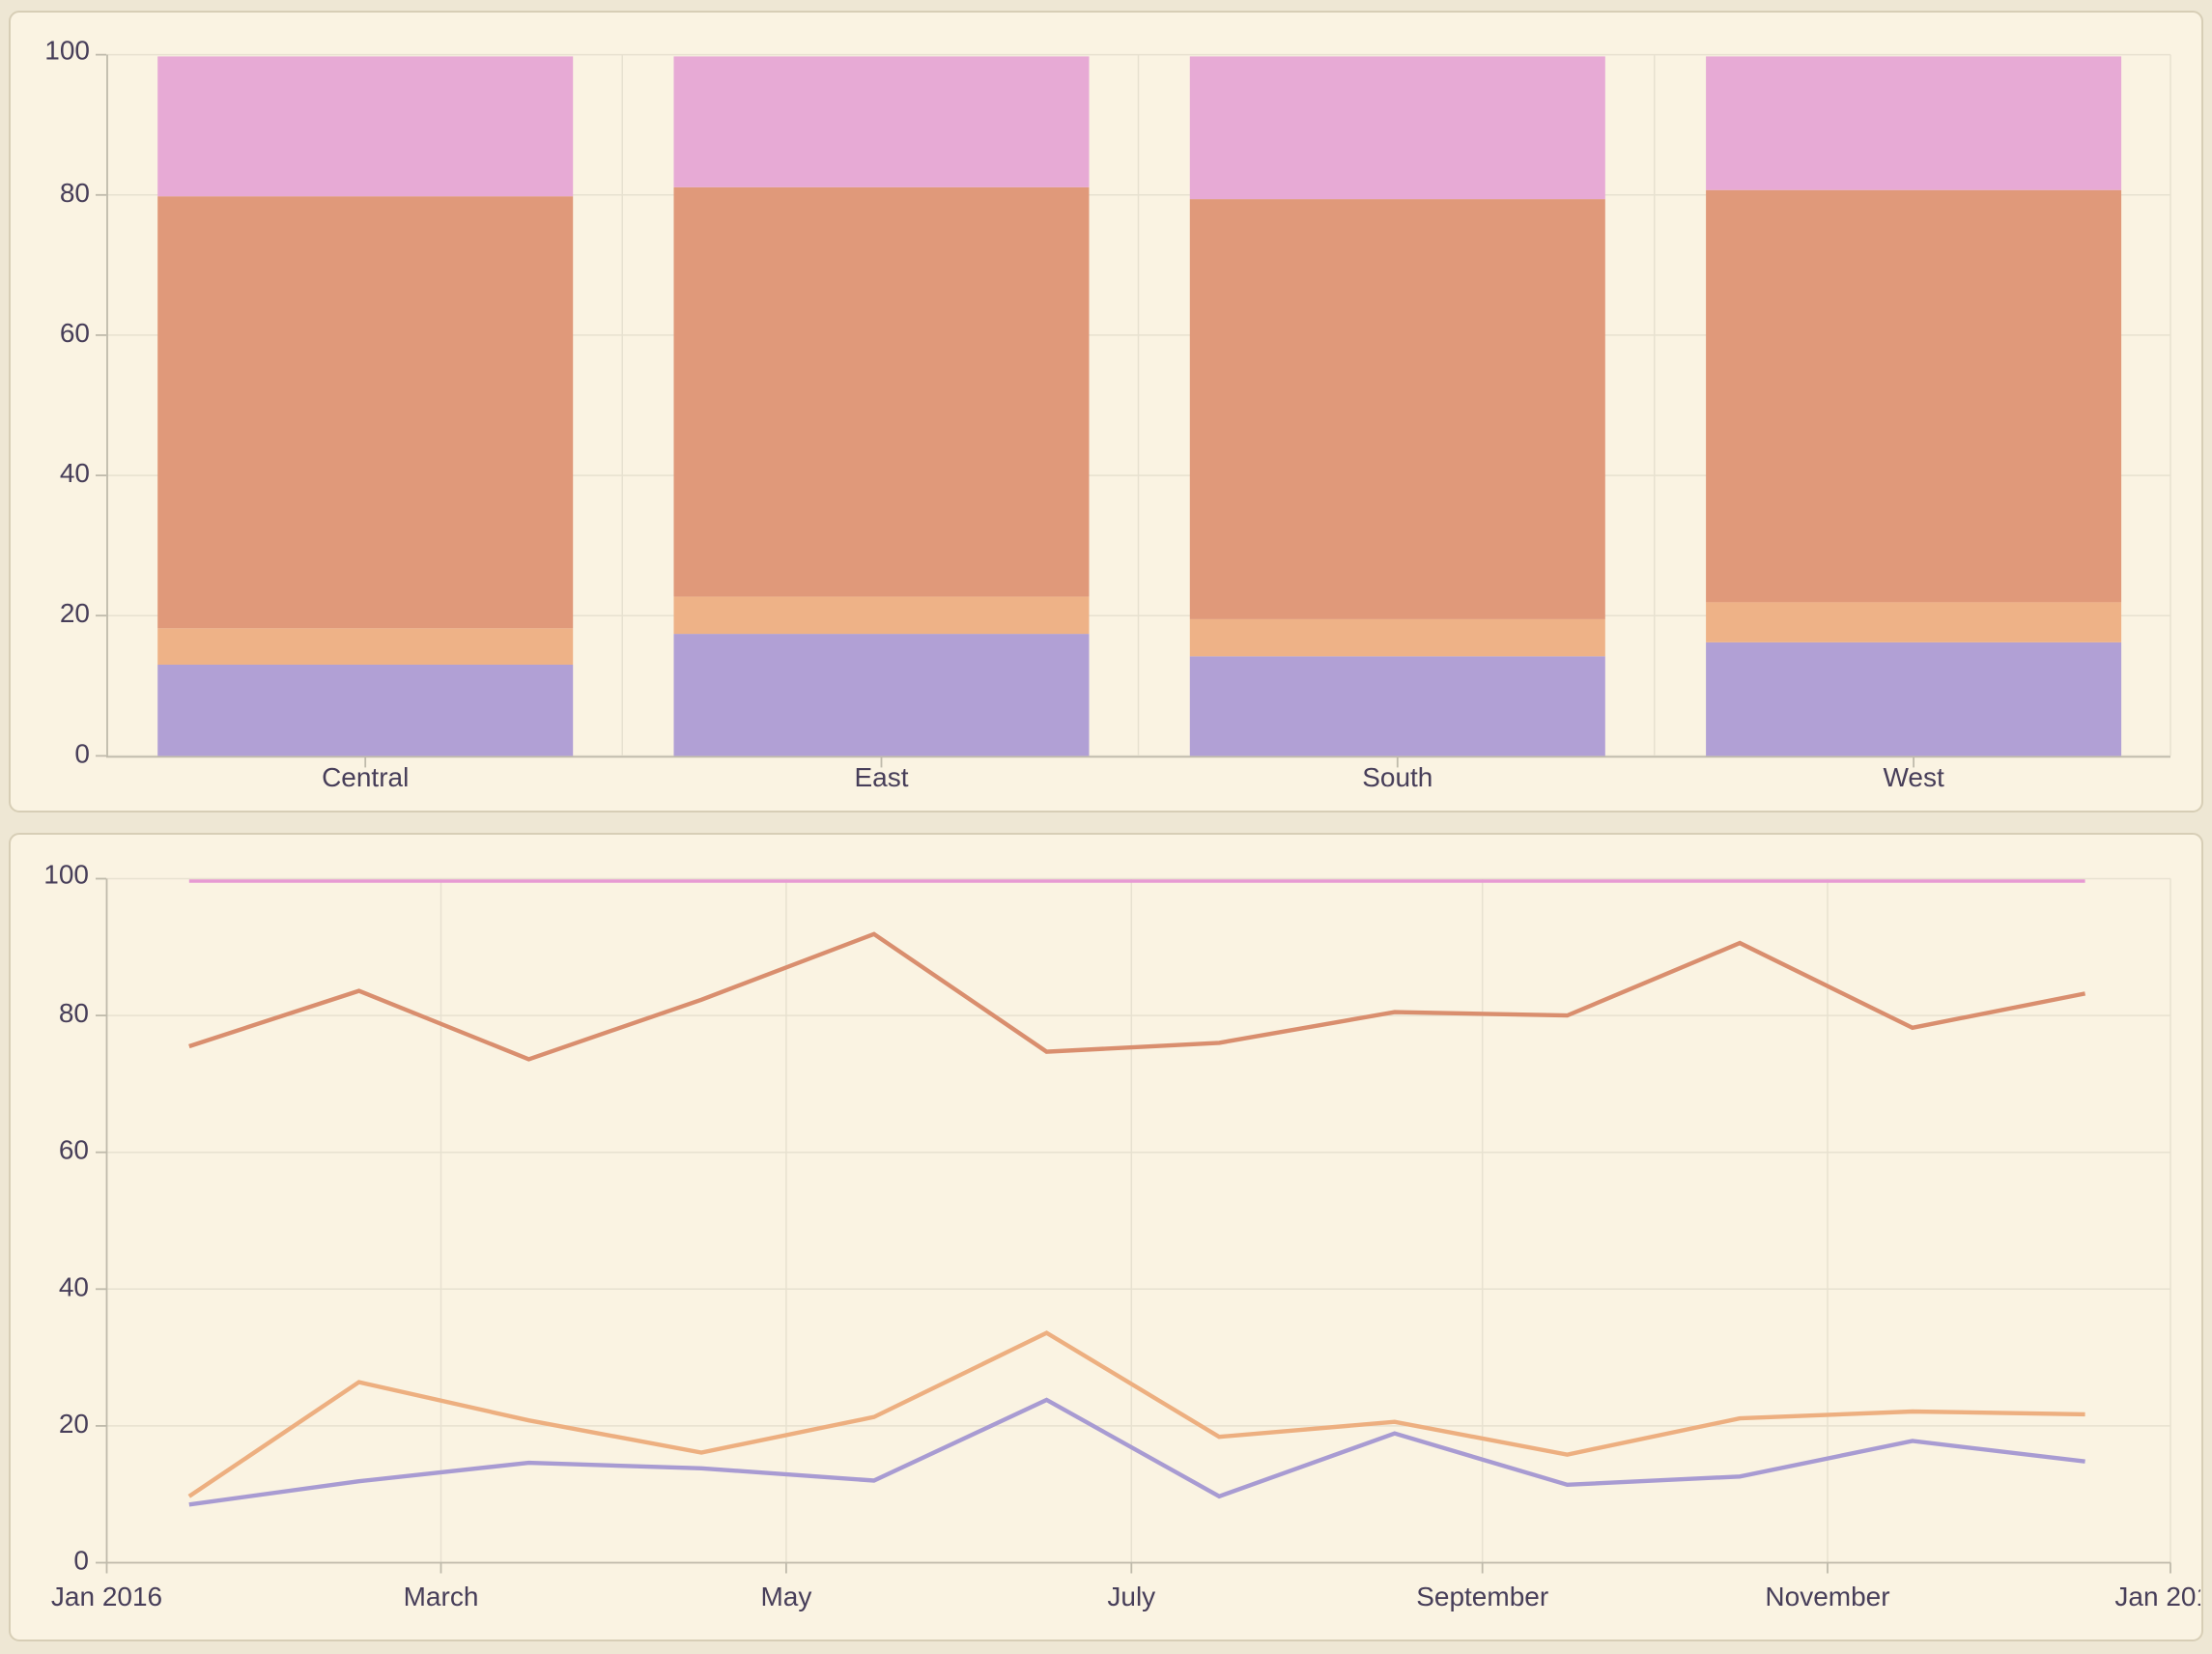 The image size is (2212, 1654). What do you see at coordinates (1131, 1596) in the screenshot?
I see `svg-text: July` at bounding box center [1131, 1596].